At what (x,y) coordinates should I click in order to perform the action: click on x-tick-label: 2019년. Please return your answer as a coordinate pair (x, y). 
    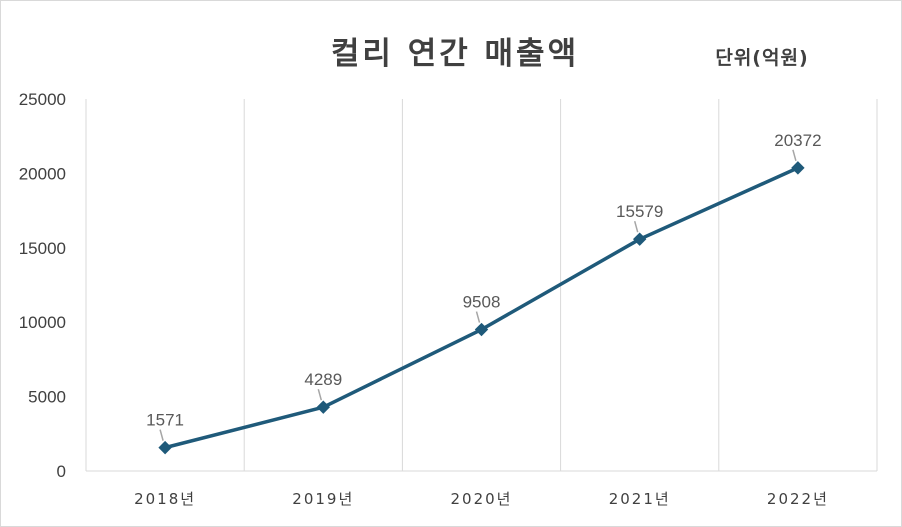
    Looking at the image, I should click on (323, 499).